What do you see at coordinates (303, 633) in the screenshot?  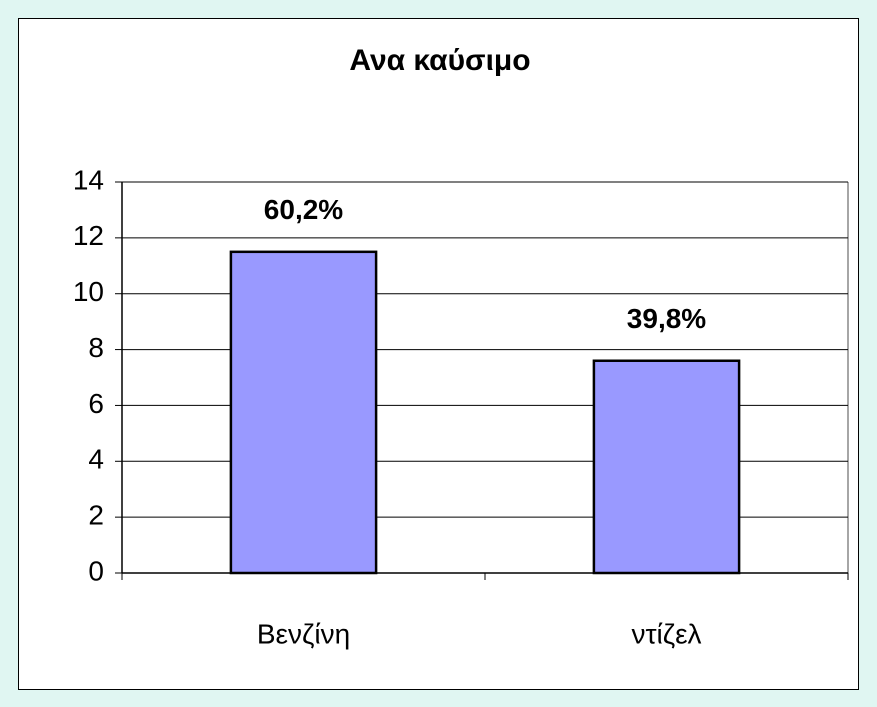 I see `x-tick-label: Βενζίνη` at bounding box center [303, 633].